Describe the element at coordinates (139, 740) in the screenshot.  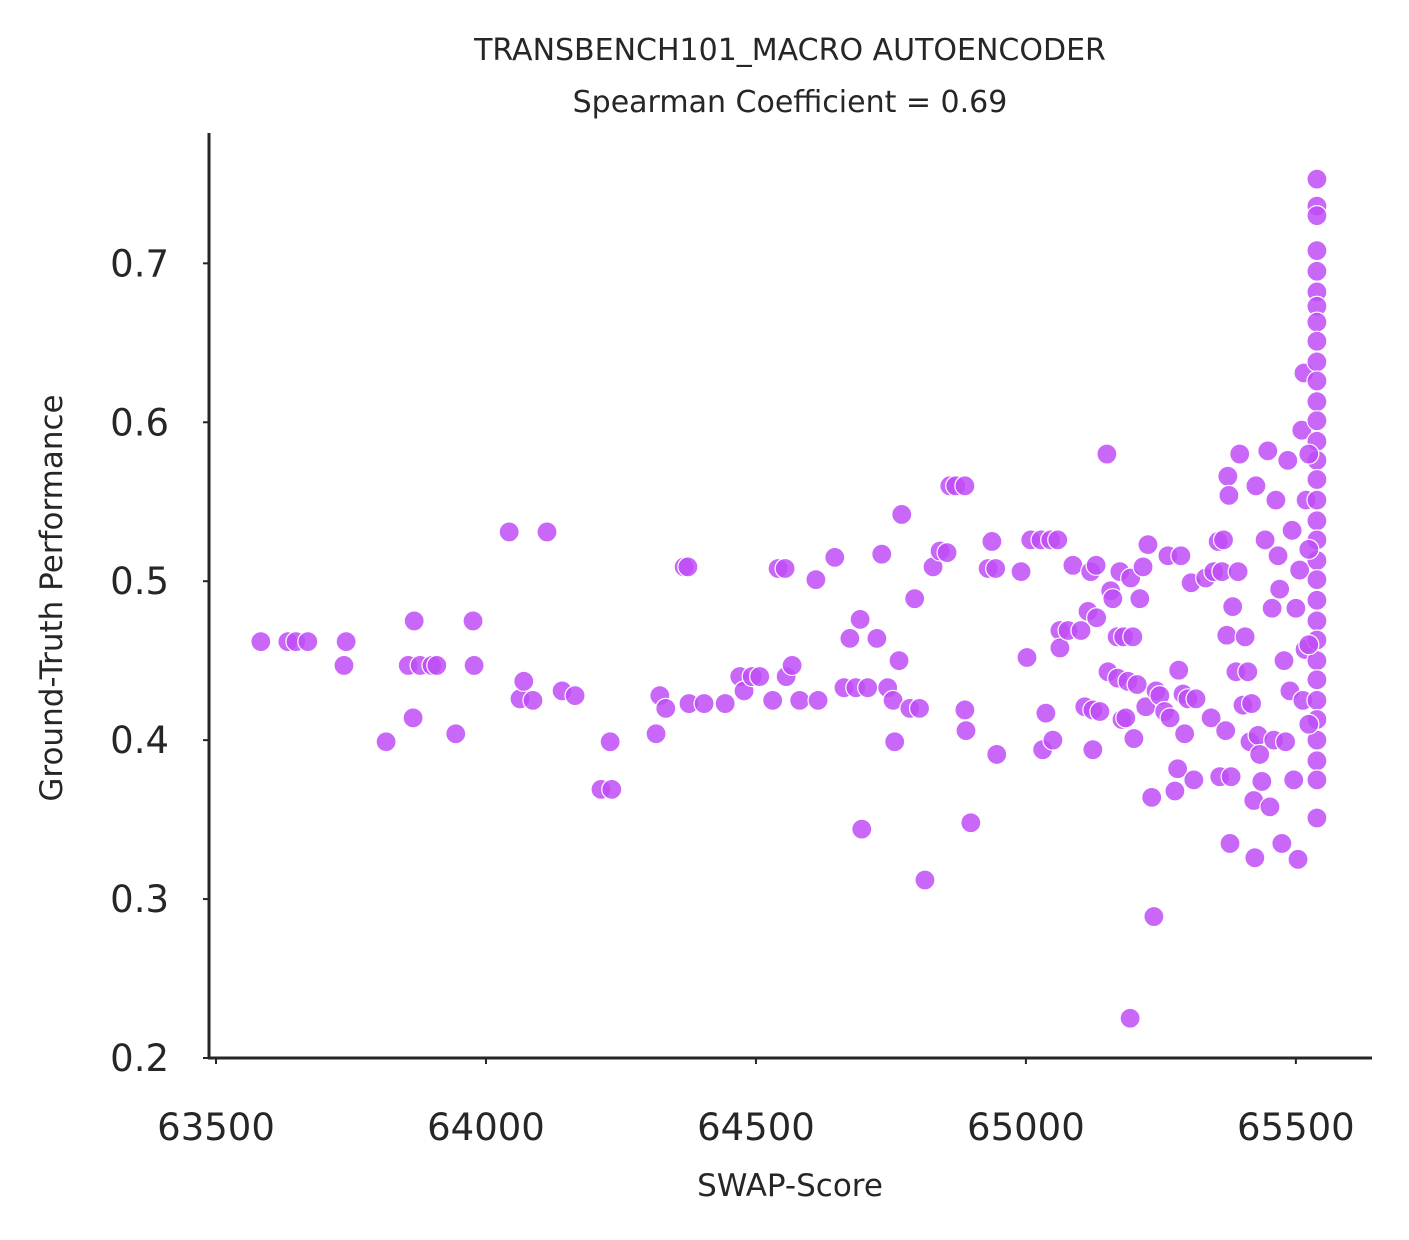
I see `y-tick-label: 0.4` at that location.